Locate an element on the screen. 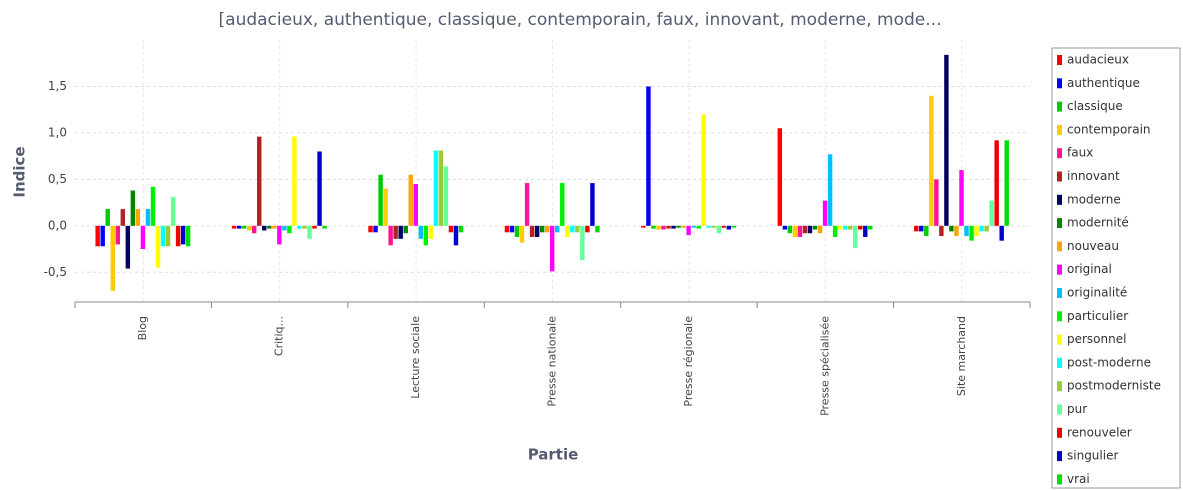  x-axis-label: Partie is located at coordinates (553, 455).